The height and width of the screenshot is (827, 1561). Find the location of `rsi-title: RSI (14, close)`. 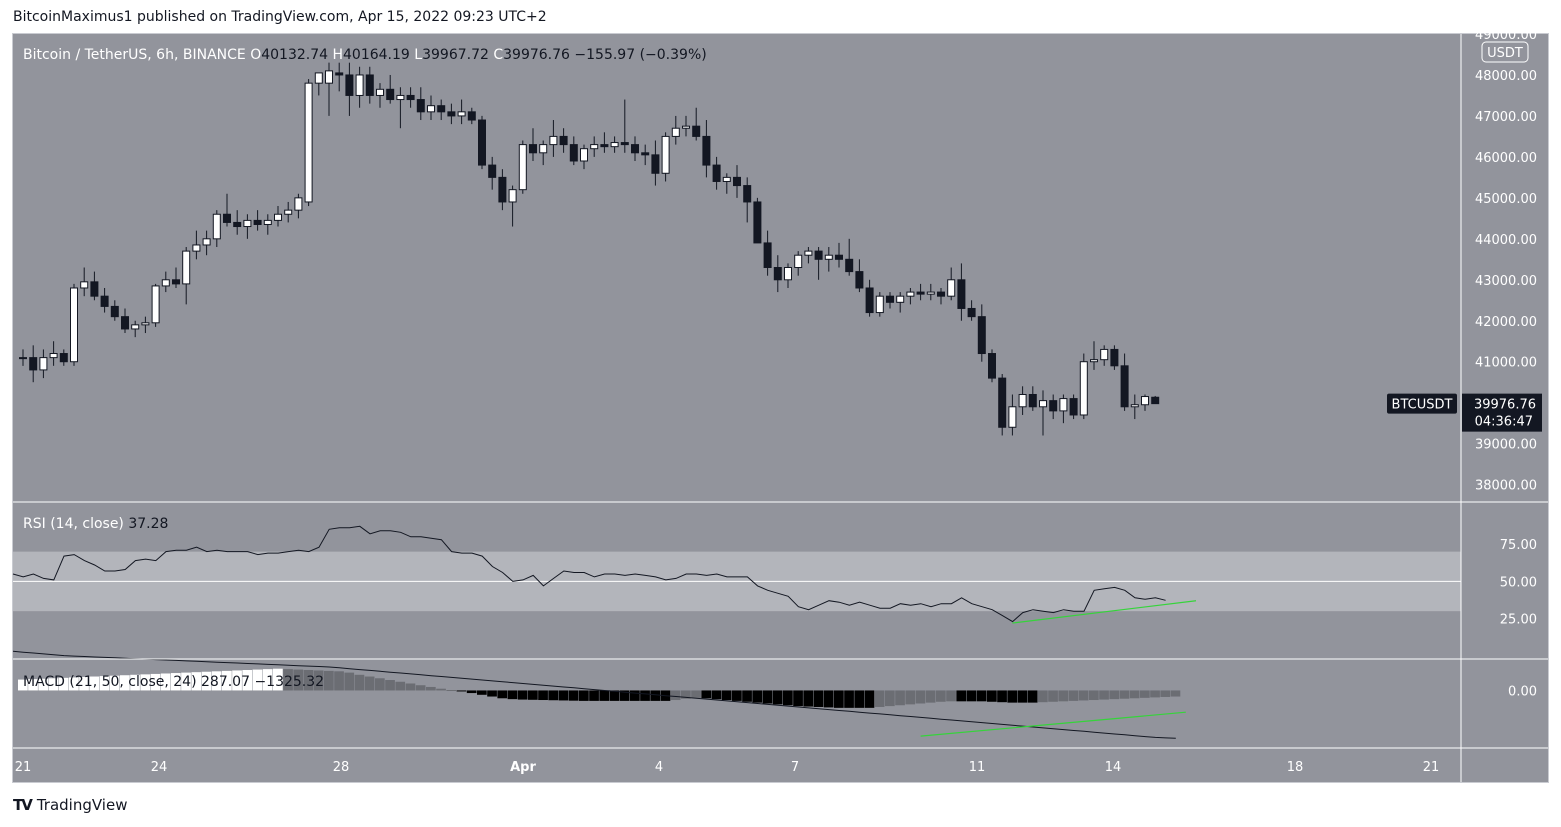

rsi-title: RSI (14, close) is located at coordinates (75, 524).